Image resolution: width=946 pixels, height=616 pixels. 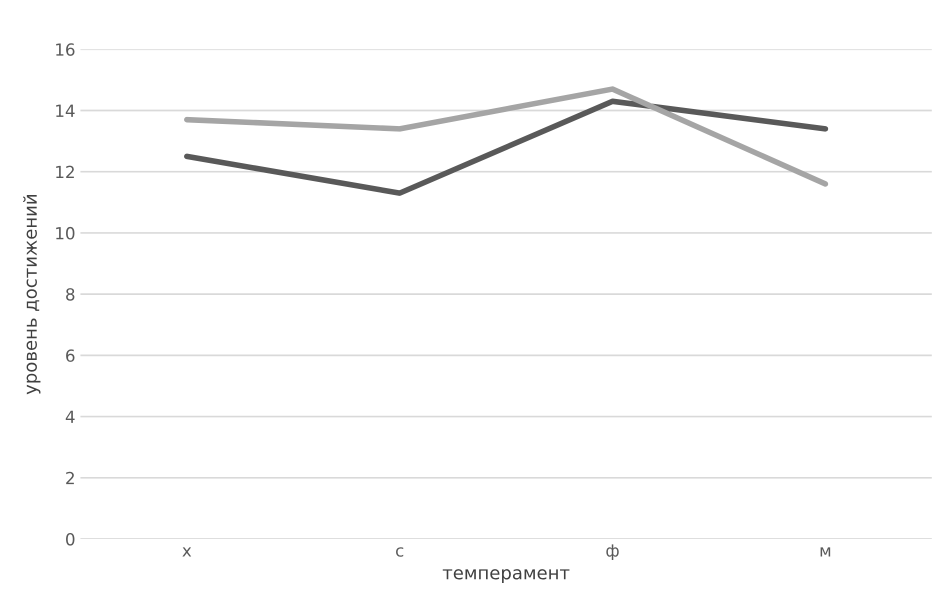 I want to click on x-tick-label: ф, so click(x=612, y=552).